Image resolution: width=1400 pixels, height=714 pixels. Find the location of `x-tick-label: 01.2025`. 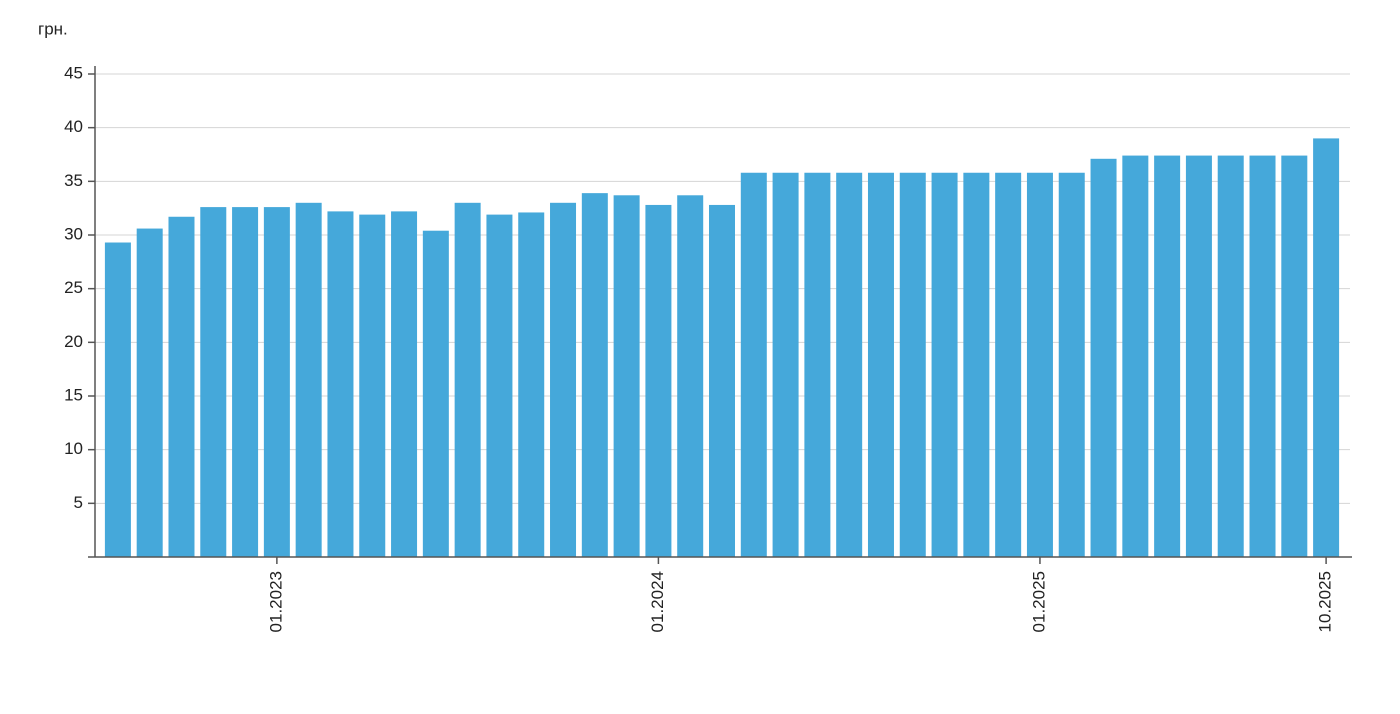

x-tick-label: 01.2025 is located at coordinates (1038, 601).